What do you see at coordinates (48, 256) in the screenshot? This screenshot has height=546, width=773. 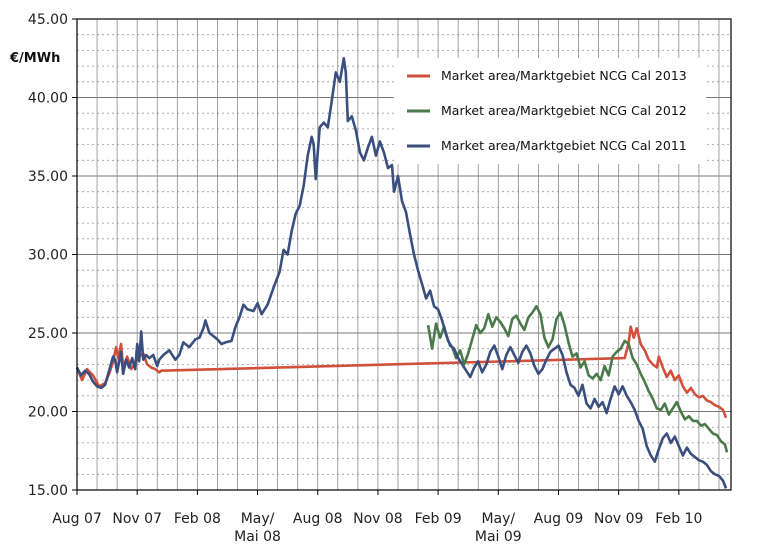 I see `y-tick-label: 30.00` at bounding box center [48, 256].